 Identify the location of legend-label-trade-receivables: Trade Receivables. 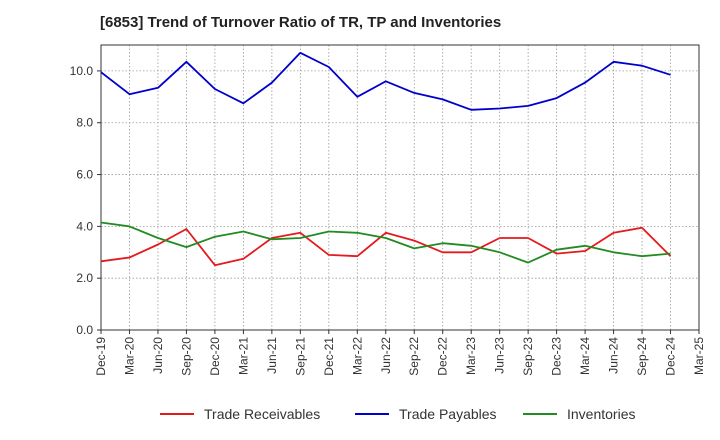
(262, 414).